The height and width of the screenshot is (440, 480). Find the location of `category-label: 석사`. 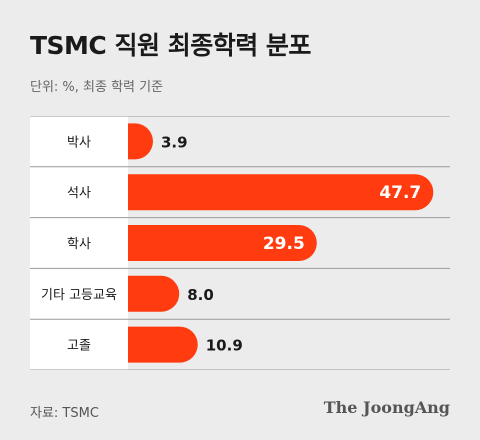

category-label: 석사 is located at coordinates (79, 193).